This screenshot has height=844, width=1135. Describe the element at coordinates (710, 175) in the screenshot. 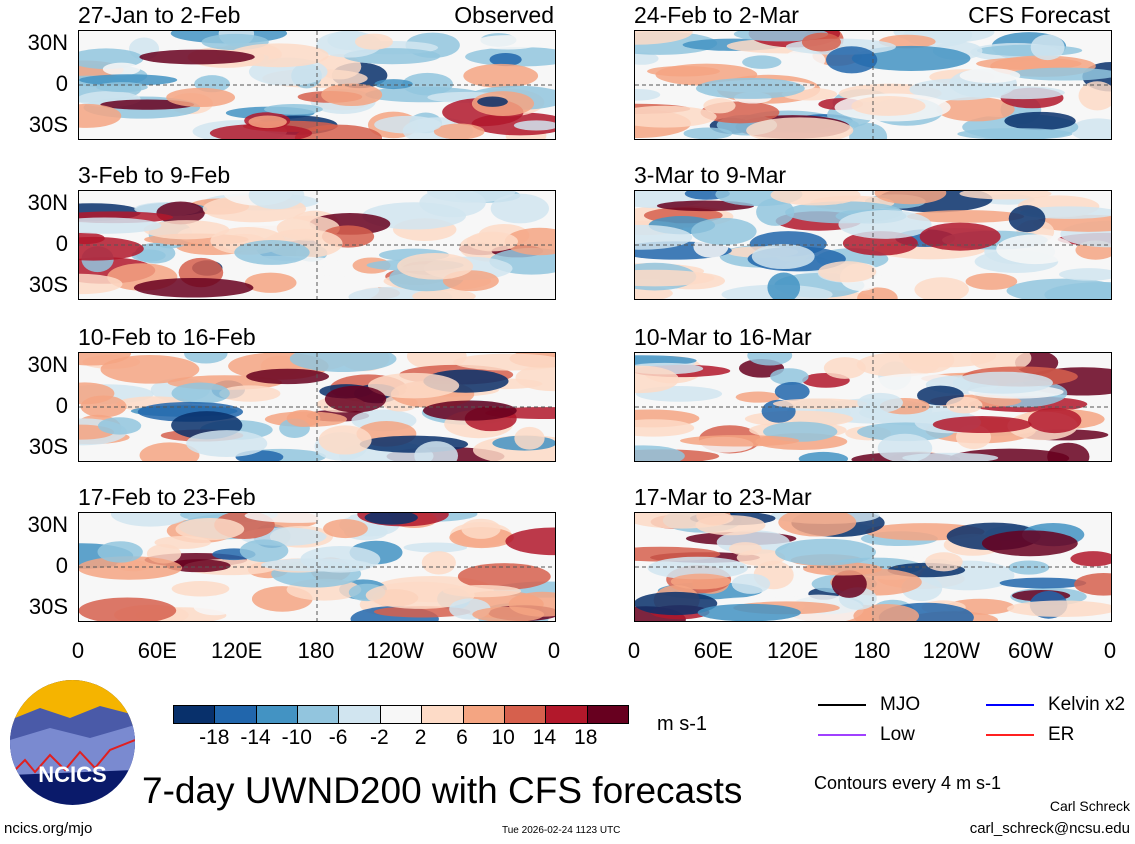

I see `panel-title: 3-Mar to 9-Mar` at that location.